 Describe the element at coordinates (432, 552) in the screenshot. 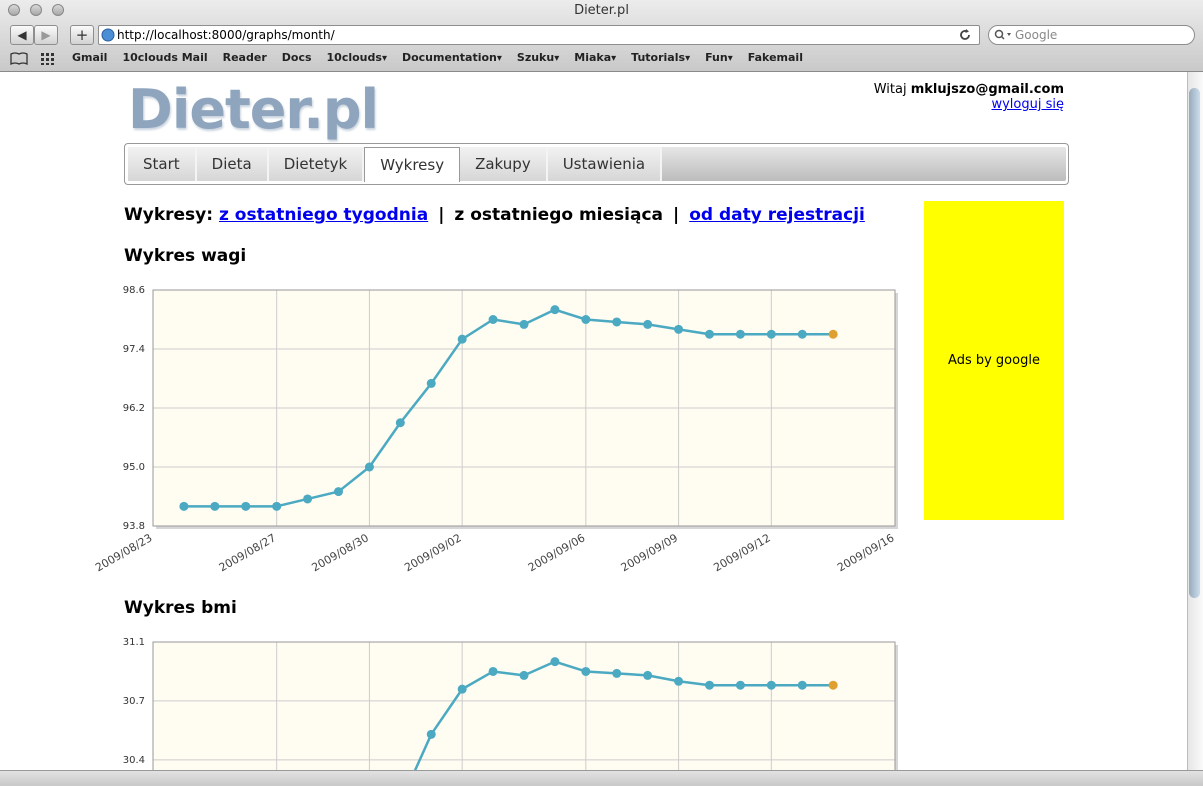

I see `x-tick-label: 2009/09/02` at that location.